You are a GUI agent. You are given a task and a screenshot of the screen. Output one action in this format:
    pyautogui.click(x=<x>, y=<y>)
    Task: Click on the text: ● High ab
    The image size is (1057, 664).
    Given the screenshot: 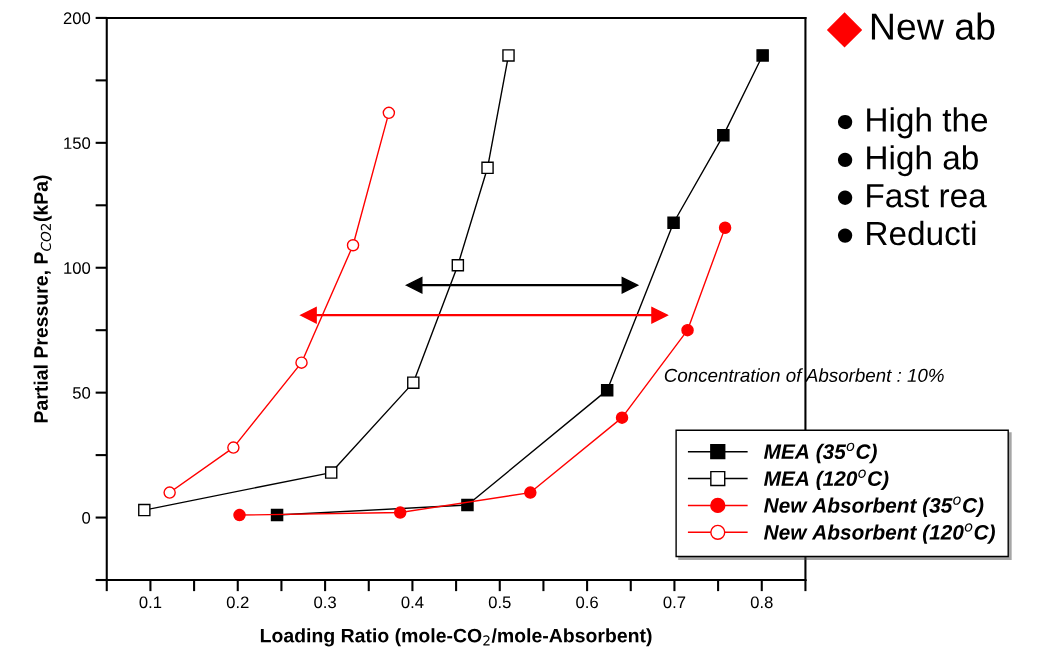 What is the action you would take?
    pyautogui.click(x=907, y=161)
    